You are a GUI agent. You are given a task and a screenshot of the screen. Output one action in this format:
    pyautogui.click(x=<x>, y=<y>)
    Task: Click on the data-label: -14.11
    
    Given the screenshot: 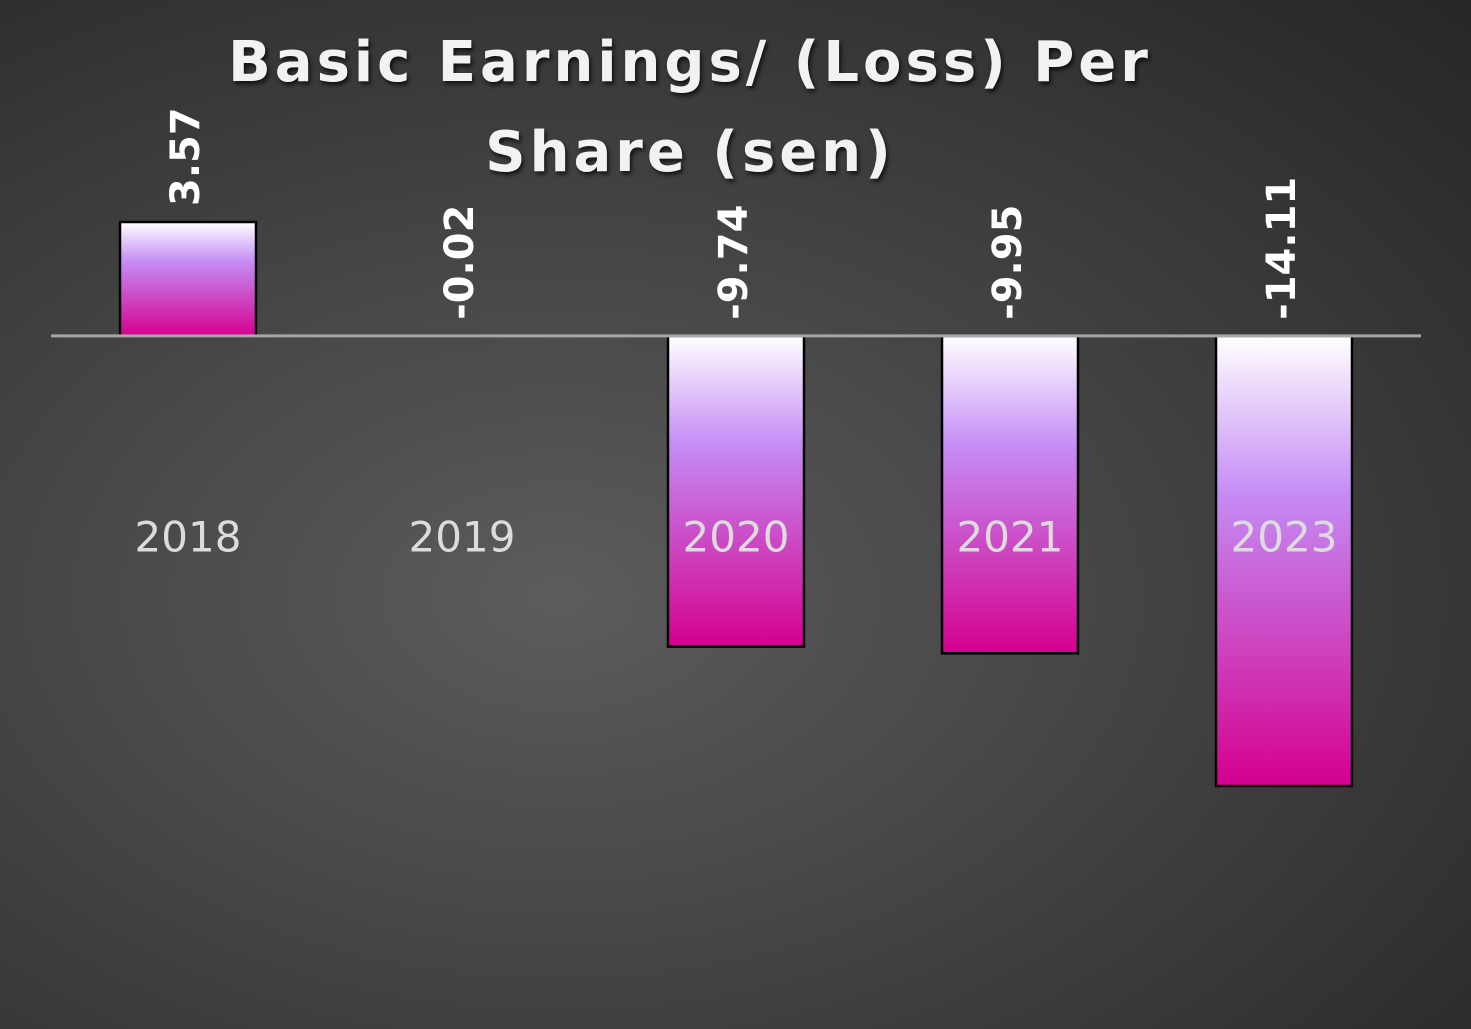 What is the action you would take?
    pyautogui.click(x=1282, y=248)
    